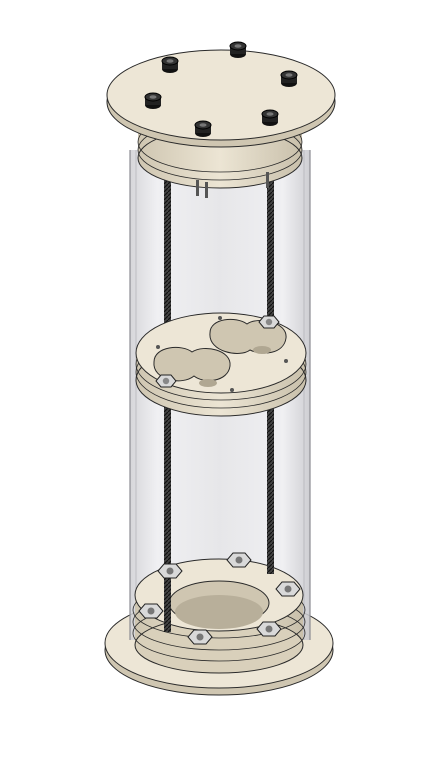 This screenshot has height=758, width=427. I want to click on top-end-cap-icon, so click(221, 98).